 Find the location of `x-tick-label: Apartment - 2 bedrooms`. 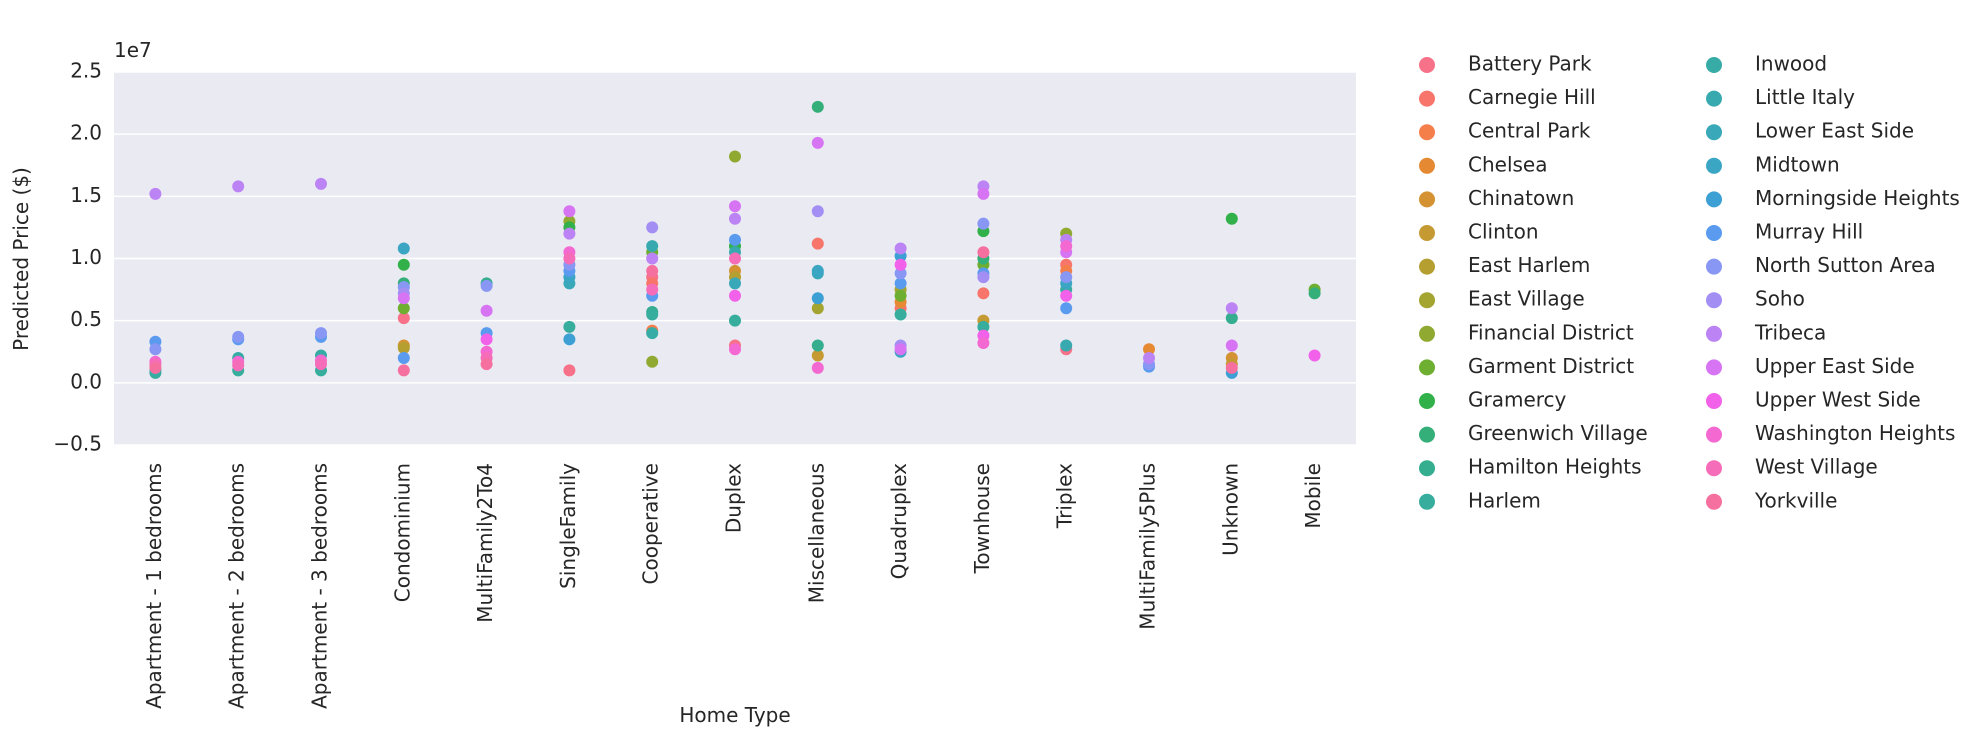

x-tick-label: Apartment - 2 bedrooms is located at coordinates (237, 586).